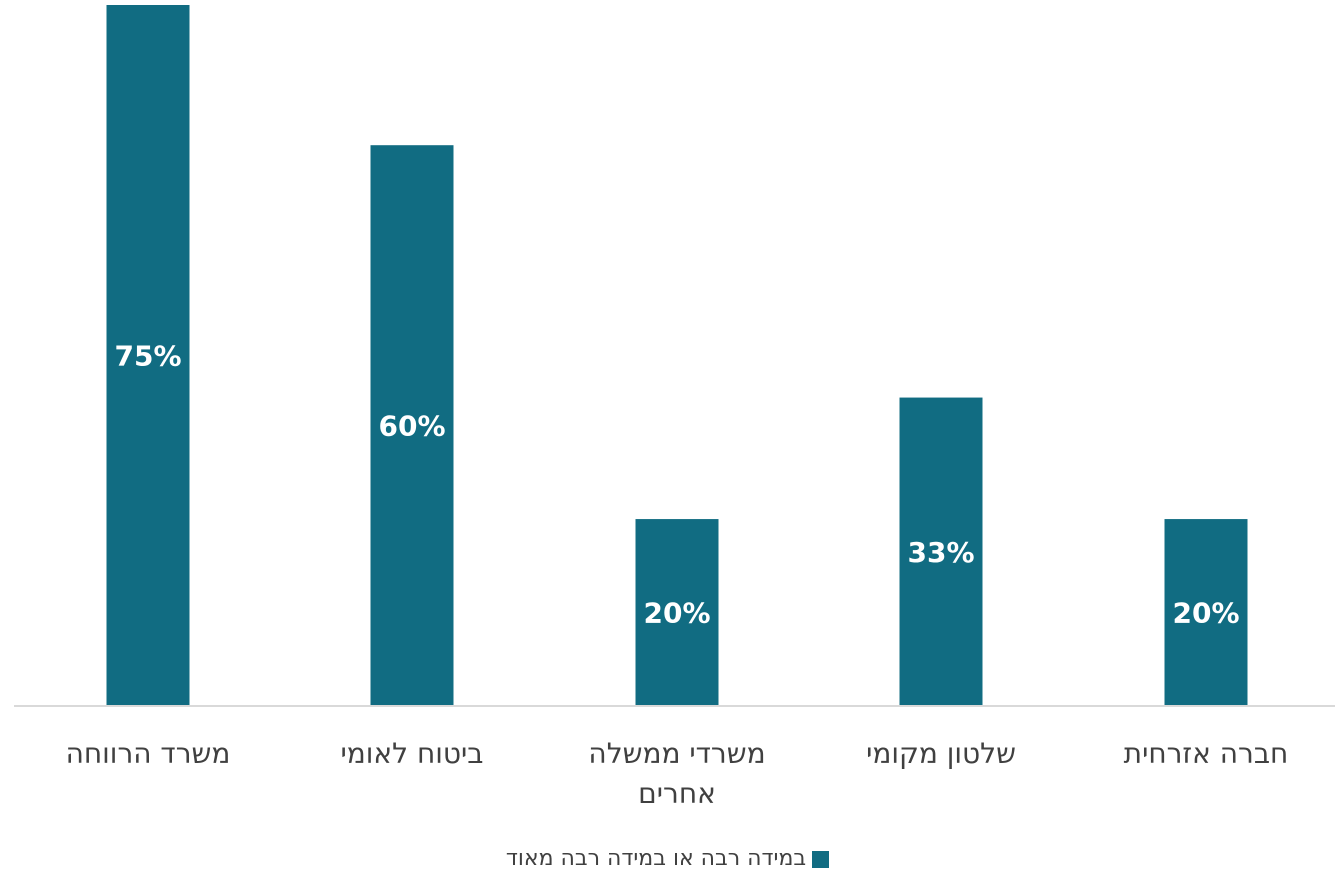  I want to click on data-label-3: 20%, so click(676, 613).